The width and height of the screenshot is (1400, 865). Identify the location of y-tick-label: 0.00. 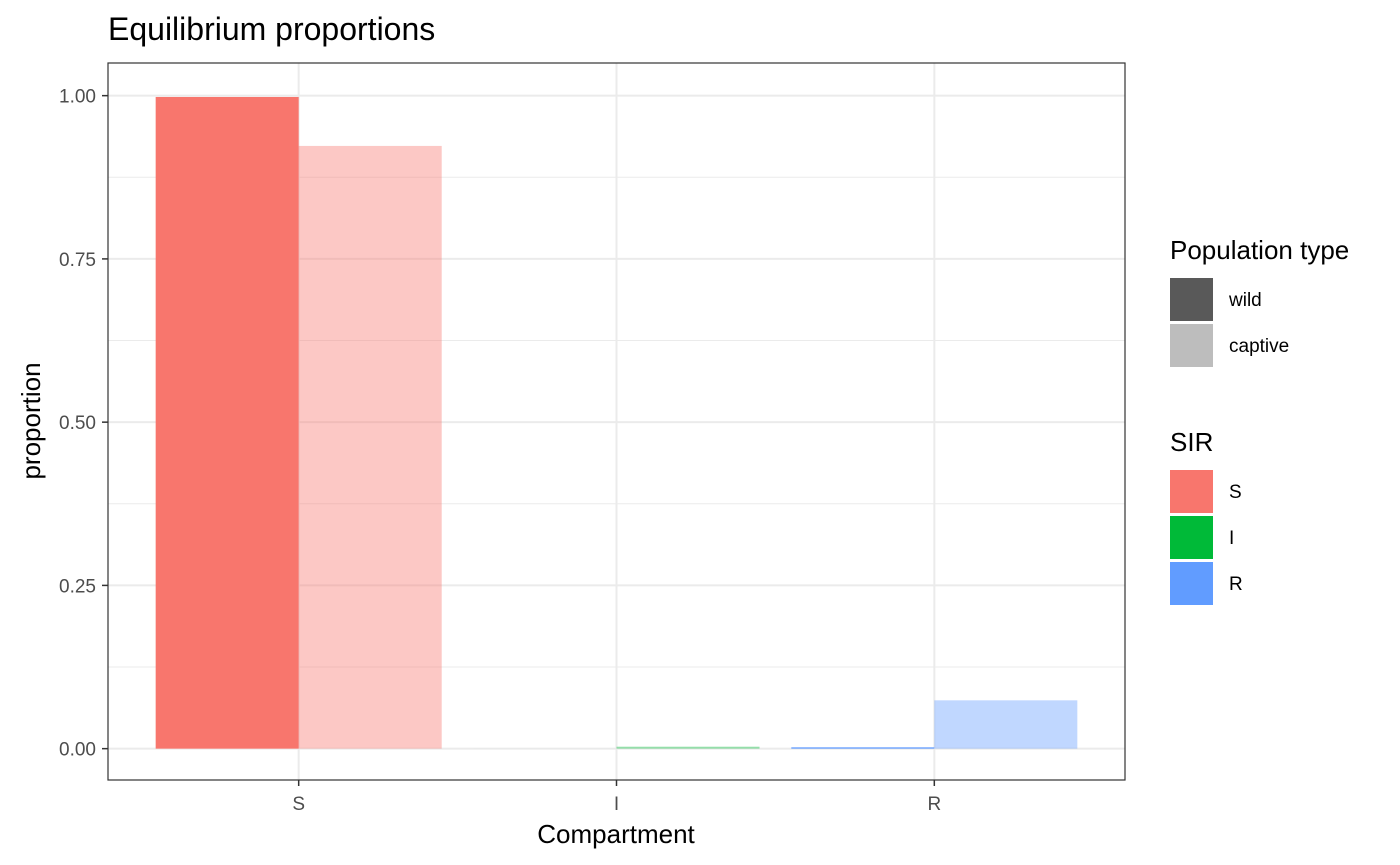
(77, 750).